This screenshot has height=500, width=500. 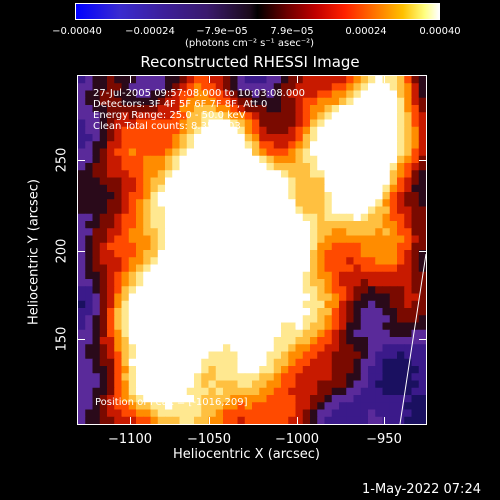 I want to click on peak-position-label: Position of Peak = [-1016,209], so click(x=171, y=402).